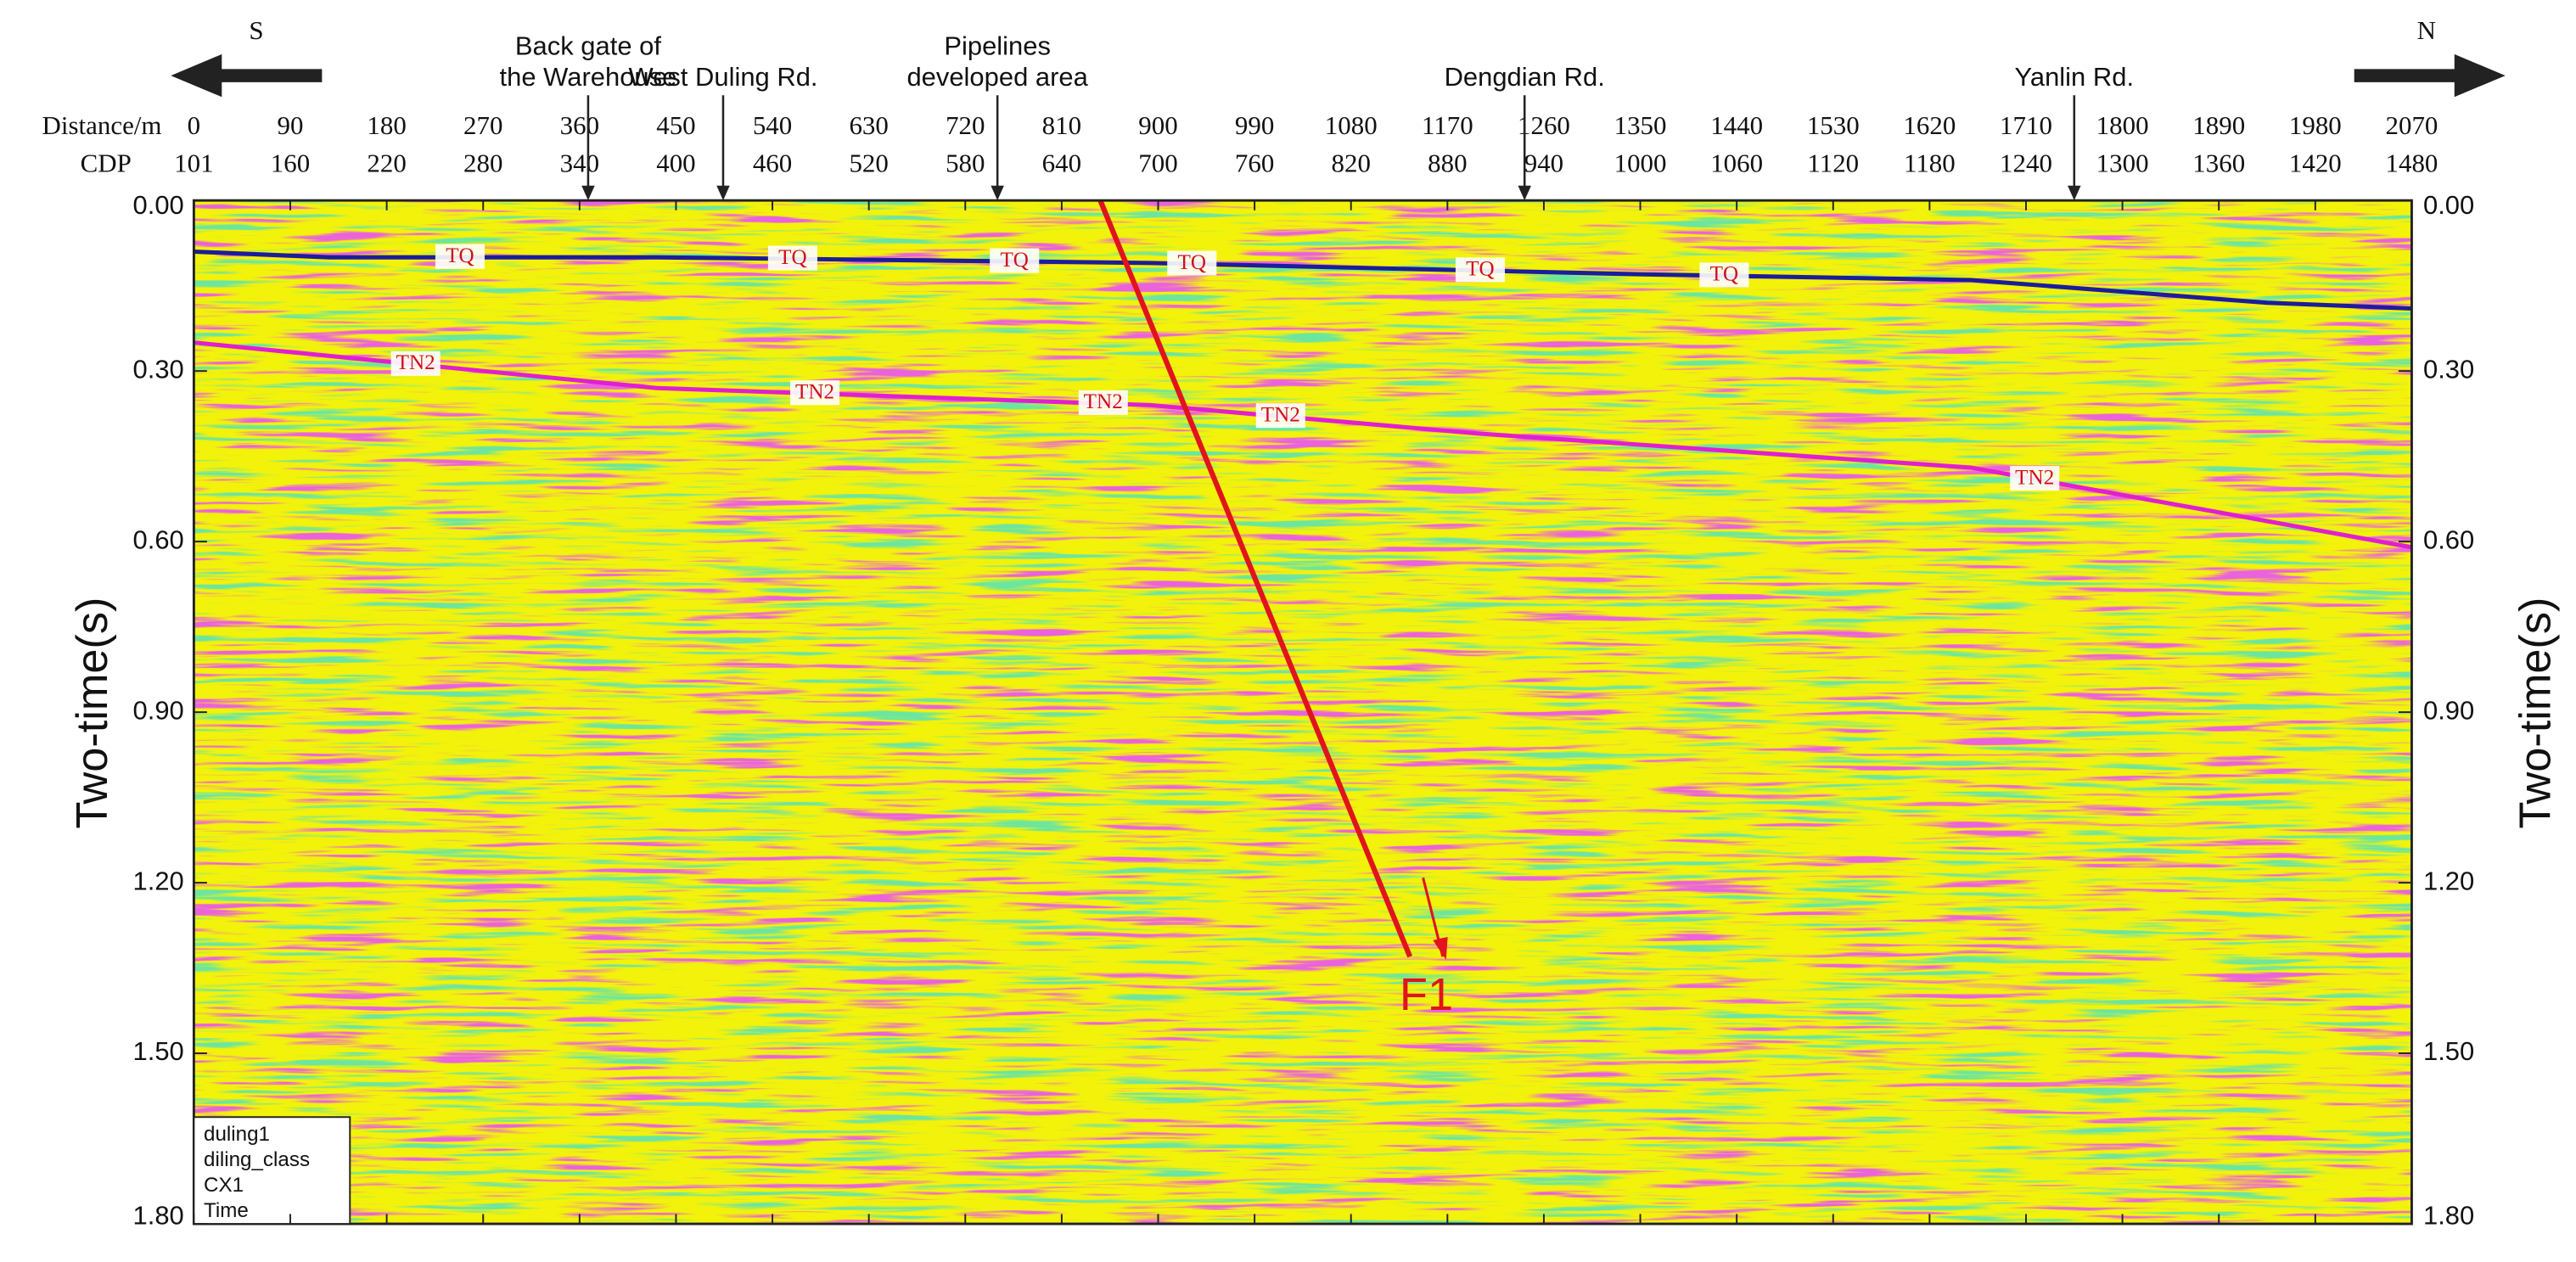 This screenshot has height=1262, width=2576. I want to click on fault-line, so click(1255, 579).